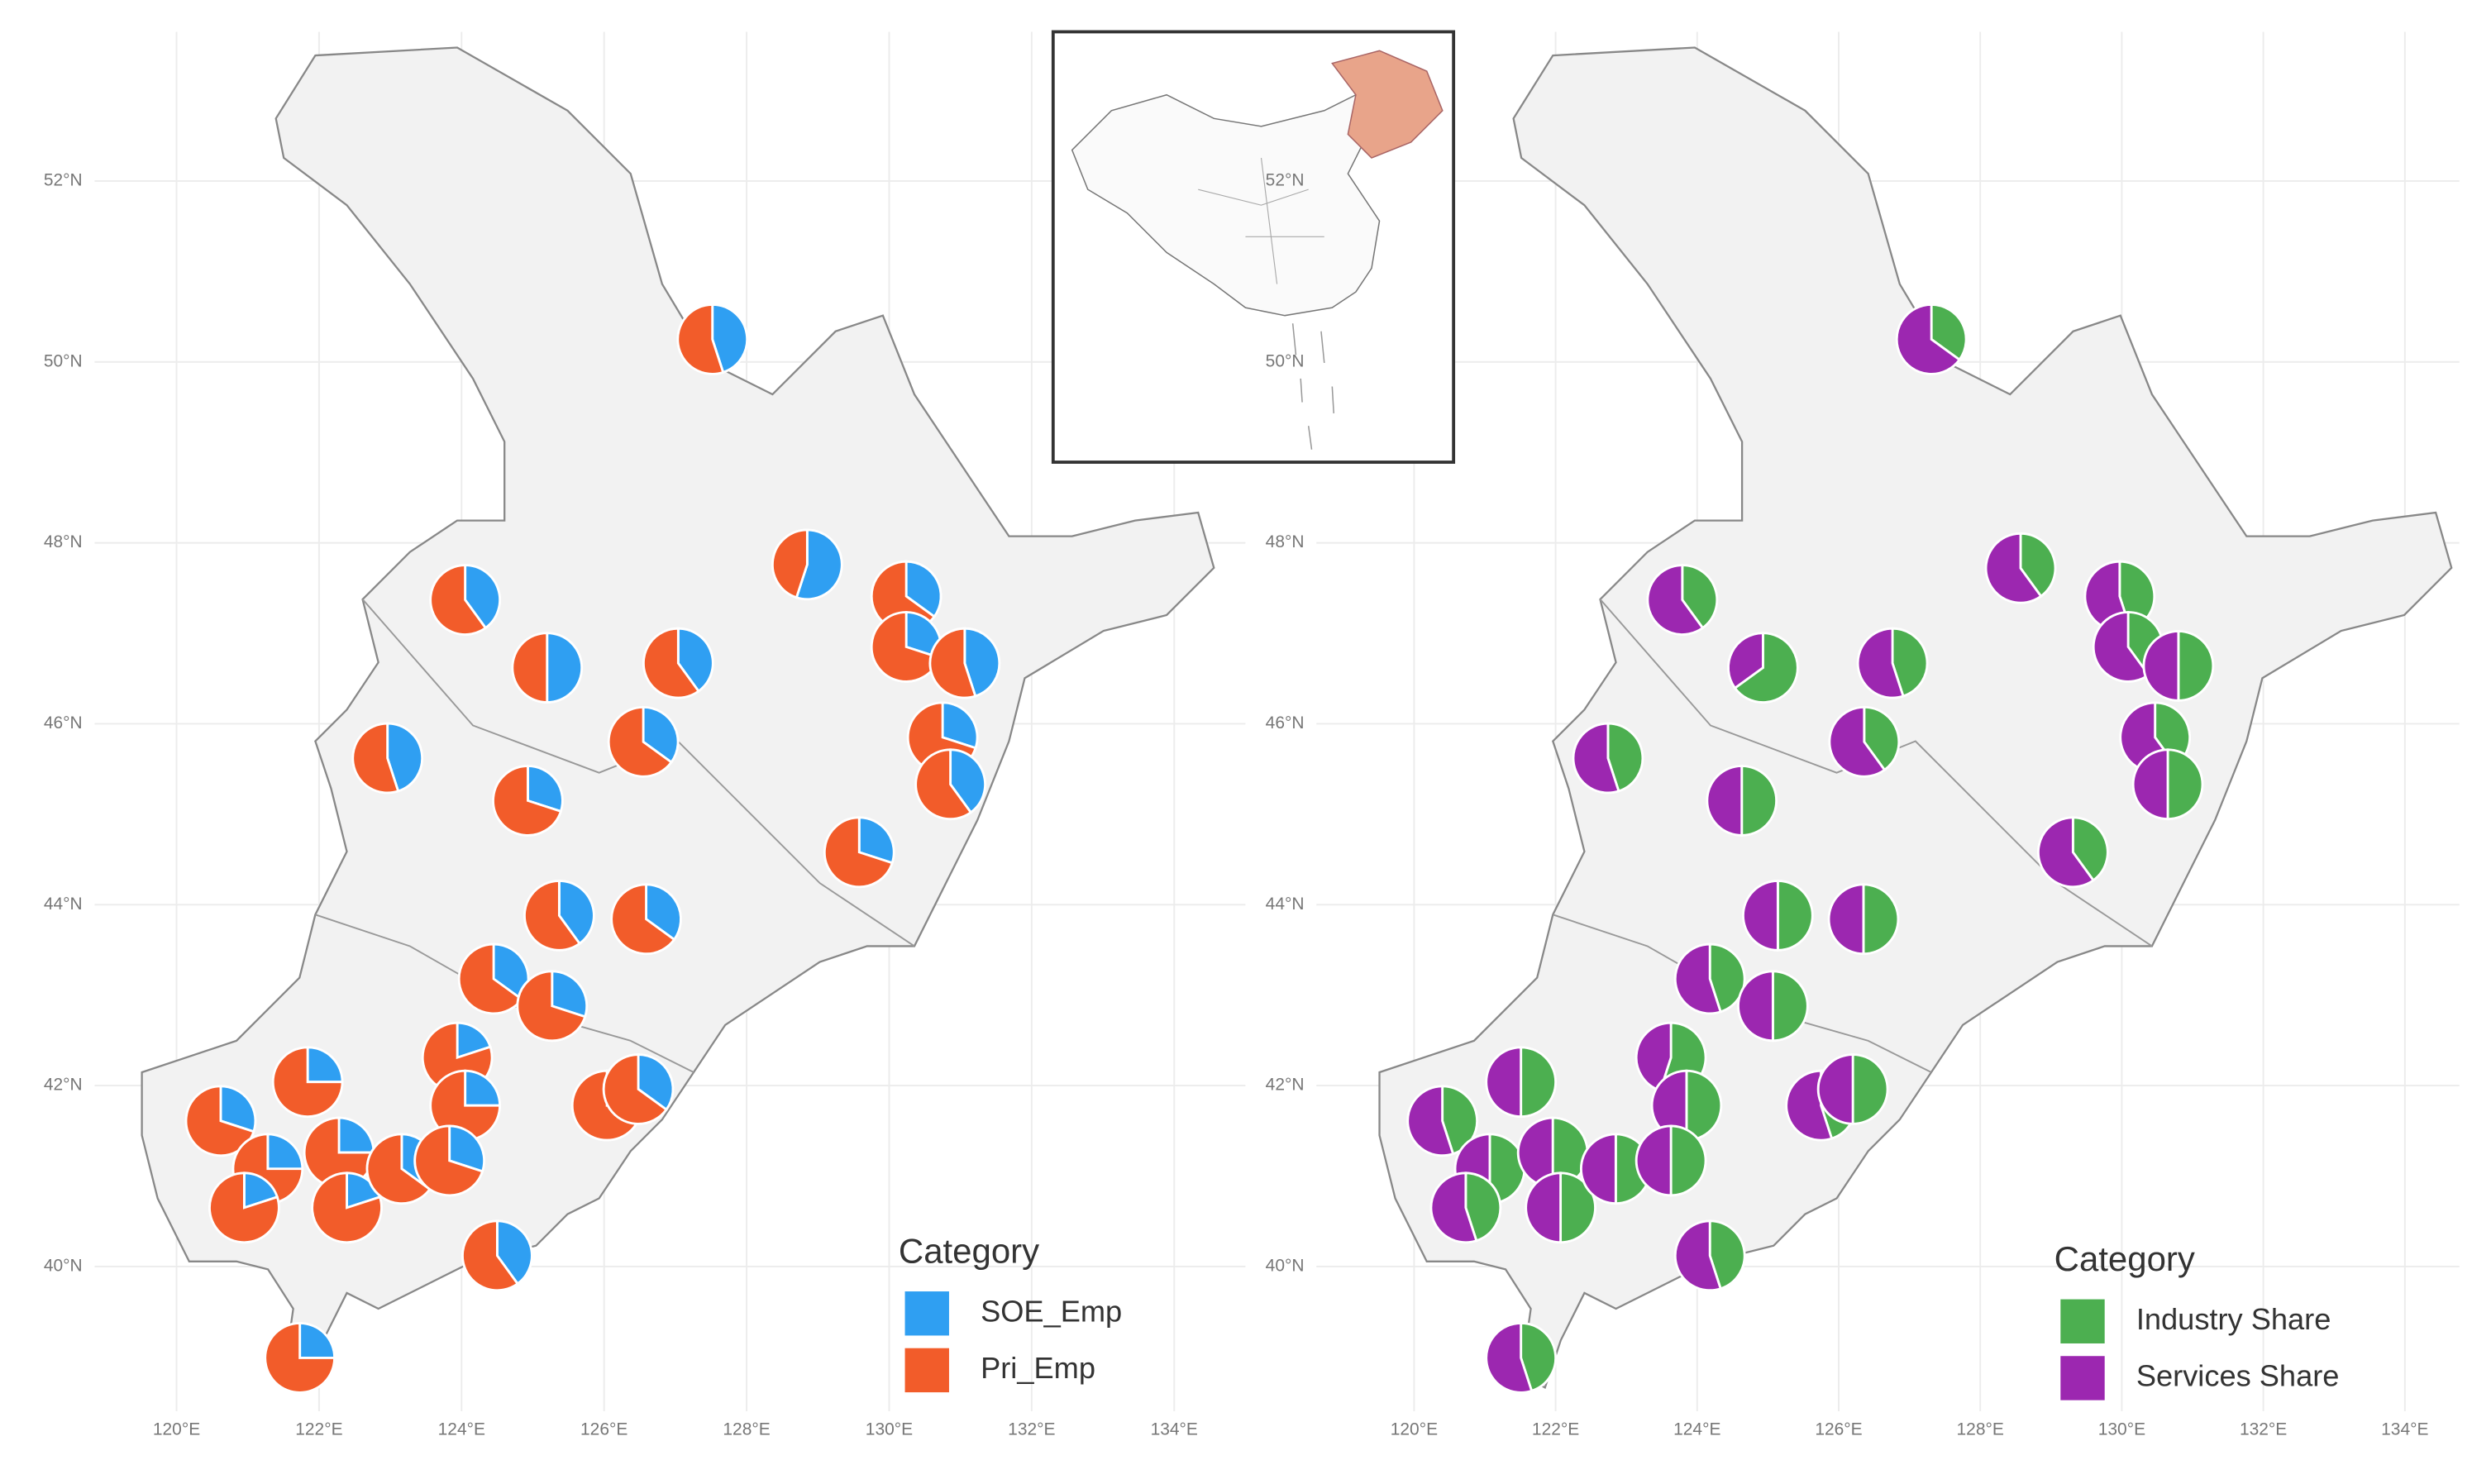  What do you see at coordinates (1388, 105) in the screenshot?
I see `inset-highlight` at bounding box center [1388, 105].